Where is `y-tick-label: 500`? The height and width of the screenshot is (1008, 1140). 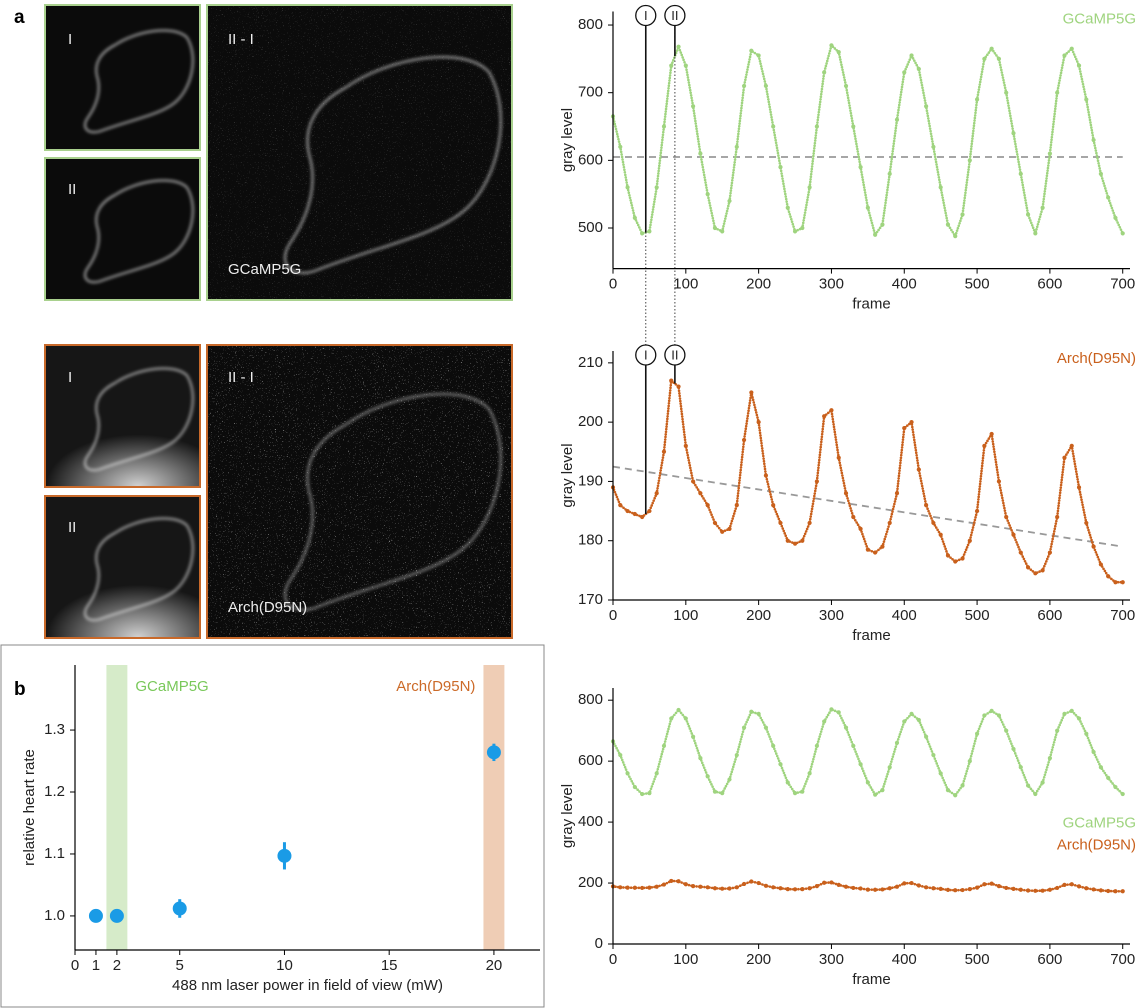
y-tick-label: 500 is located at coordinates (590, 227).